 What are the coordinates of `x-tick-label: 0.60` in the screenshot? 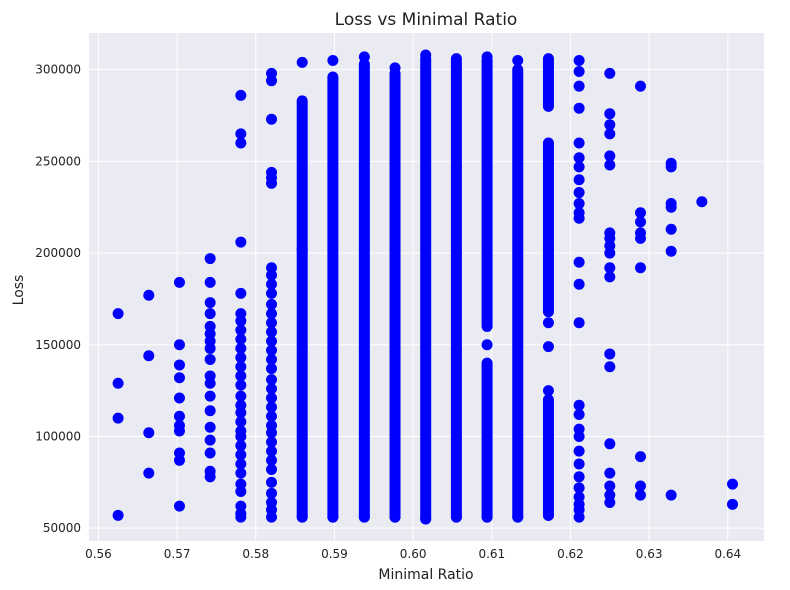 It's located at (413, 554).